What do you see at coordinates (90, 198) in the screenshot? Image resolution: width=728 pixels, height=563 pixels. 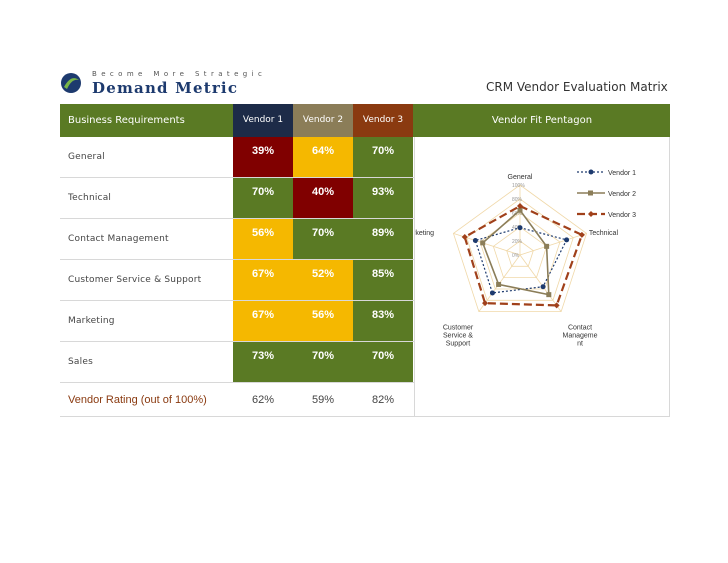 I see `requirement-label: Technical` at bounding box center [90, 198].